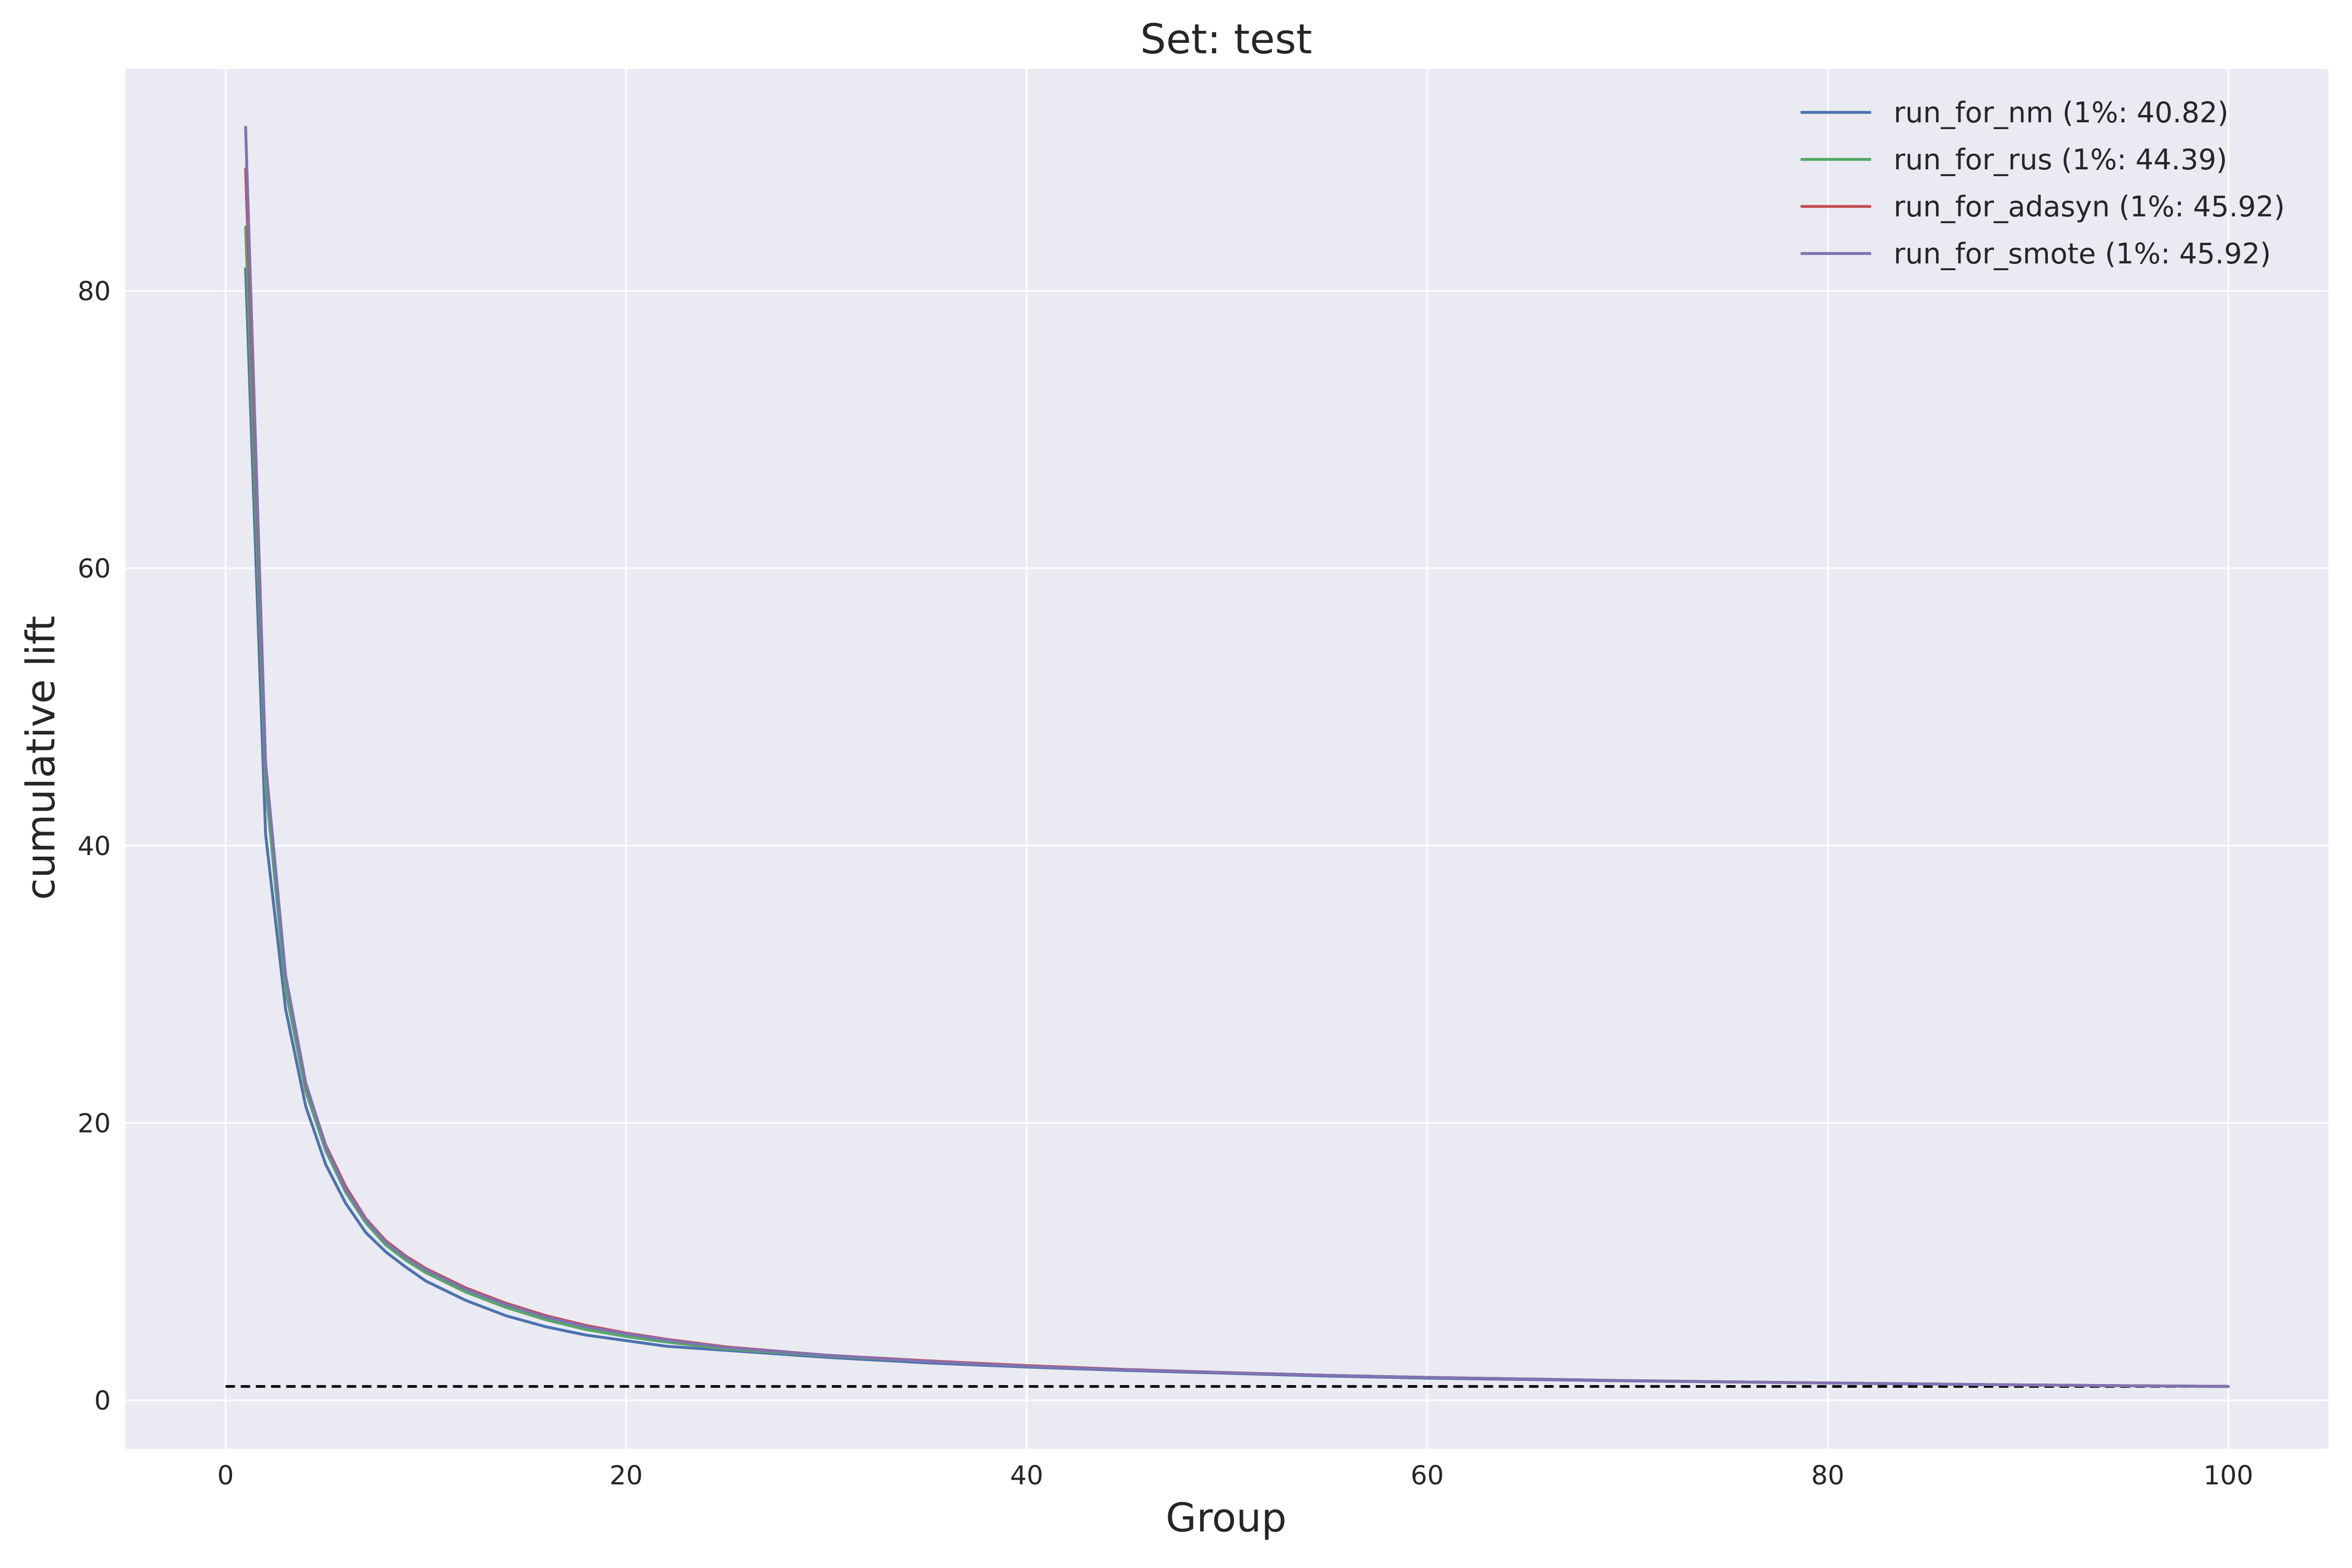 The image size is (2352, 1568). I want to click on x-tick-label: 20, so click(626, 1475).